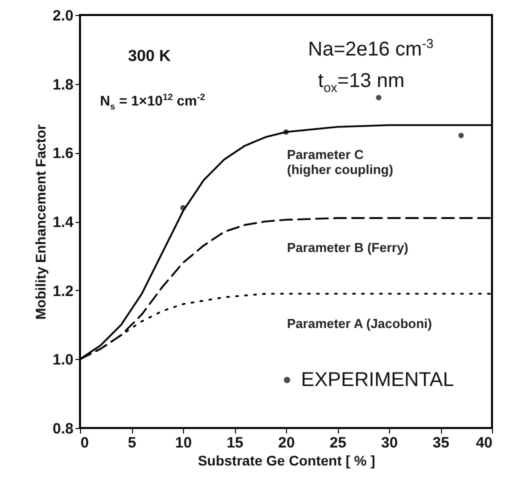  Describe the element at coordinates (149, 57) in the screenshot. I see `annotation: 300 K` at that location.